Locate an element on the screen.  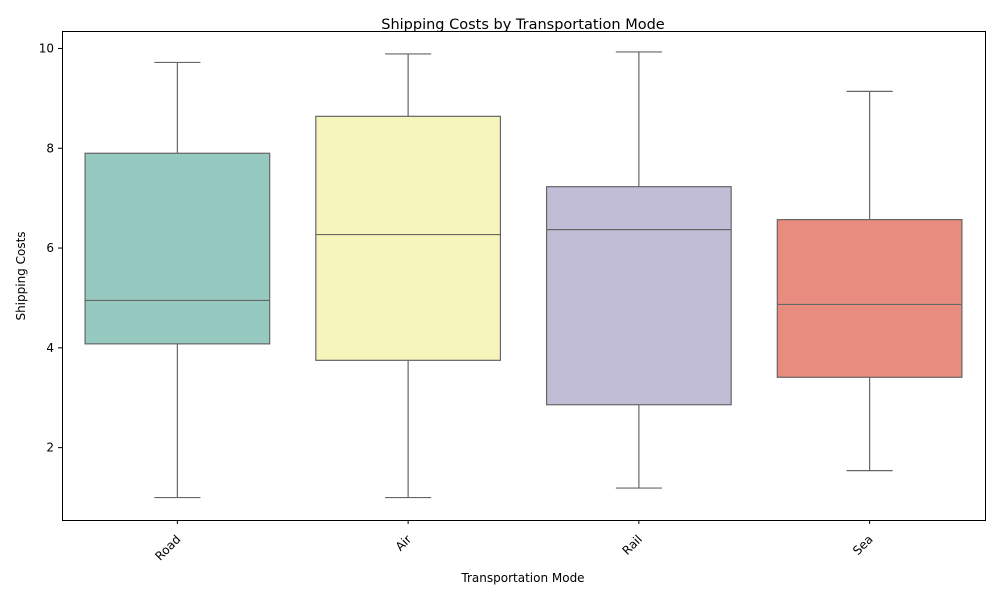
x-axis-title: Transportation Mode is located at coordinates (522, 578).